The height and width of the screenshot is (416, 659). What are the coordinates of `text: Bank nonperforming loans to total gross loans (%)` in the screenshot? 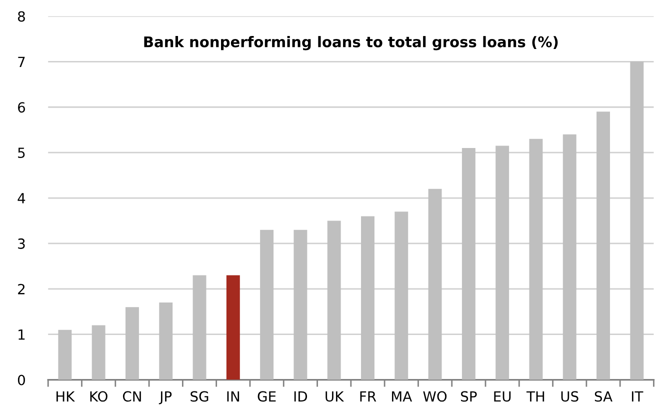 It's located at (351, 43).